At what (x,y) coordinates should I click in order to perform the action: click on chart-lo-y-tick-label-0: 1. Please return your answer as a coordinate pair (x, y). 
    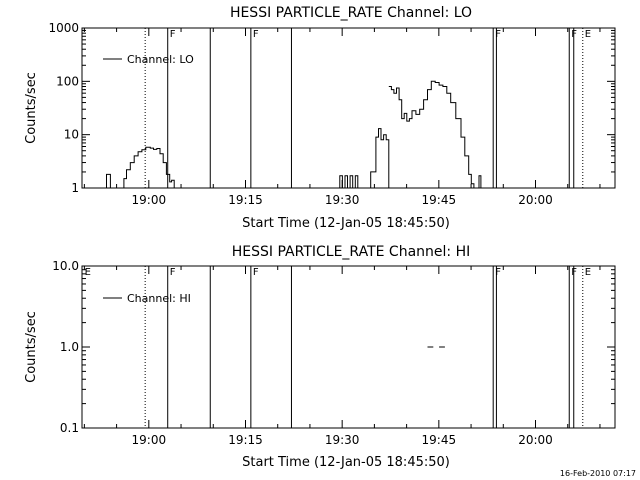
    Looking at the image, I should click on (75, 188).